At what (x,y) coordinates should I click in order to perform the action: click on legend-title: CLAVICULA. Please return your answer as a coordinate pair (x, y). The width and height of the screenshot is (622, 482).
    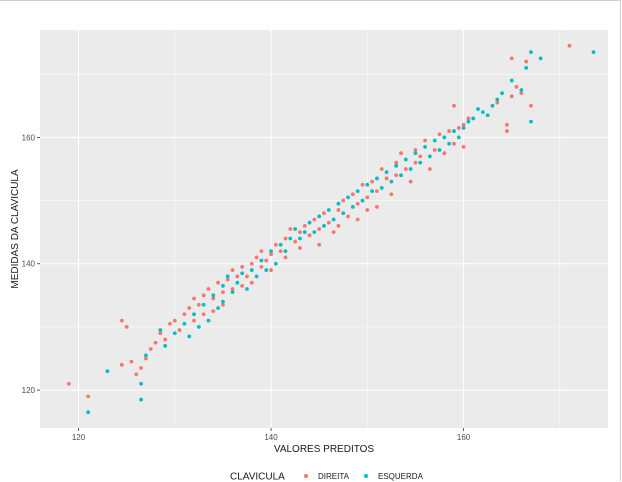
    Looking at the image, I should click on (257, 477).